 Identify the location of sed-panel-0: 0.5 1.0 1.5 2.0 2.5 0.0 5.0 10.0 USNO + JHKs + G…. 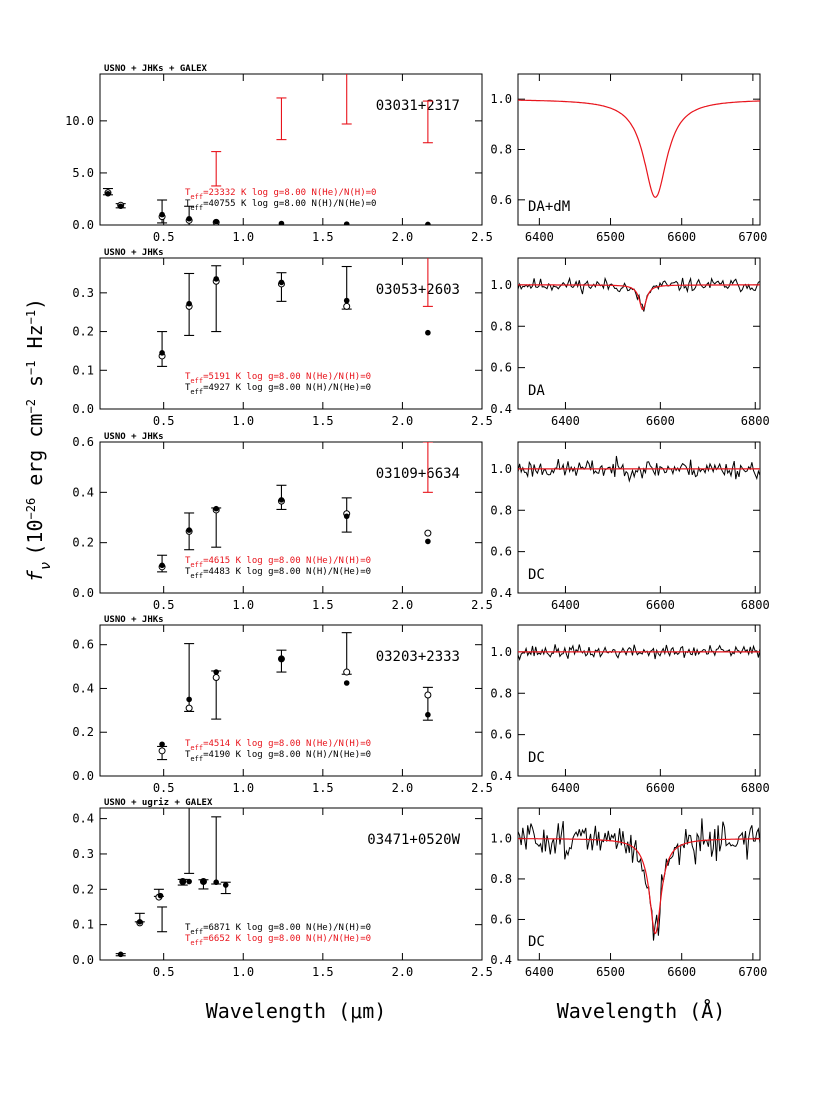
(279, 154).